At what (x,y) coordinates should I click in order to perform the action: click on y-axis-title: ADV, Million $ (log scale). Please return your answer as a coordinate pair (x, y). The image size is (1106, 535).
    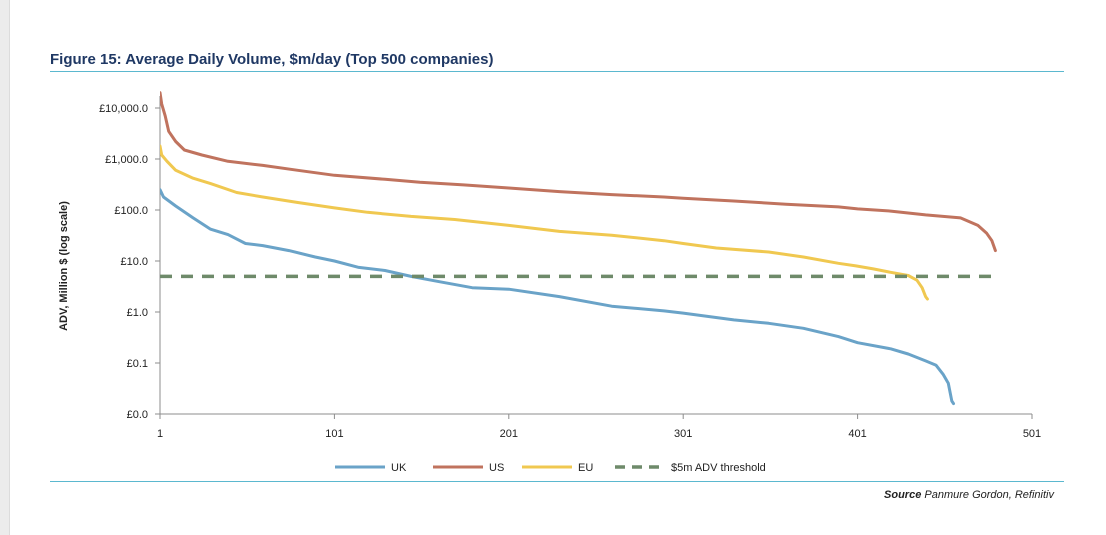
    Looking at the image, I should click on (64, 266).